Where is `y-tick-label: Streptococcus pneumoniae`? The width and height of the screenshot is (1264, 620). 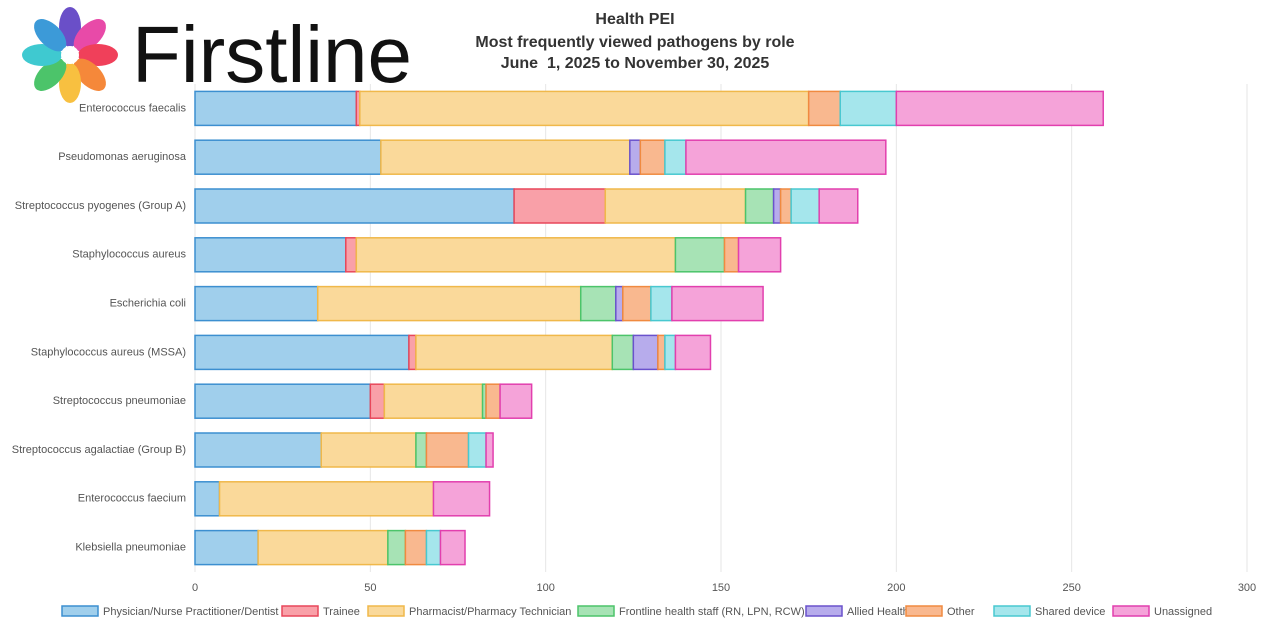 y-tick-label: Streptococcus pneumoniae is located at coordinates (119, 401).